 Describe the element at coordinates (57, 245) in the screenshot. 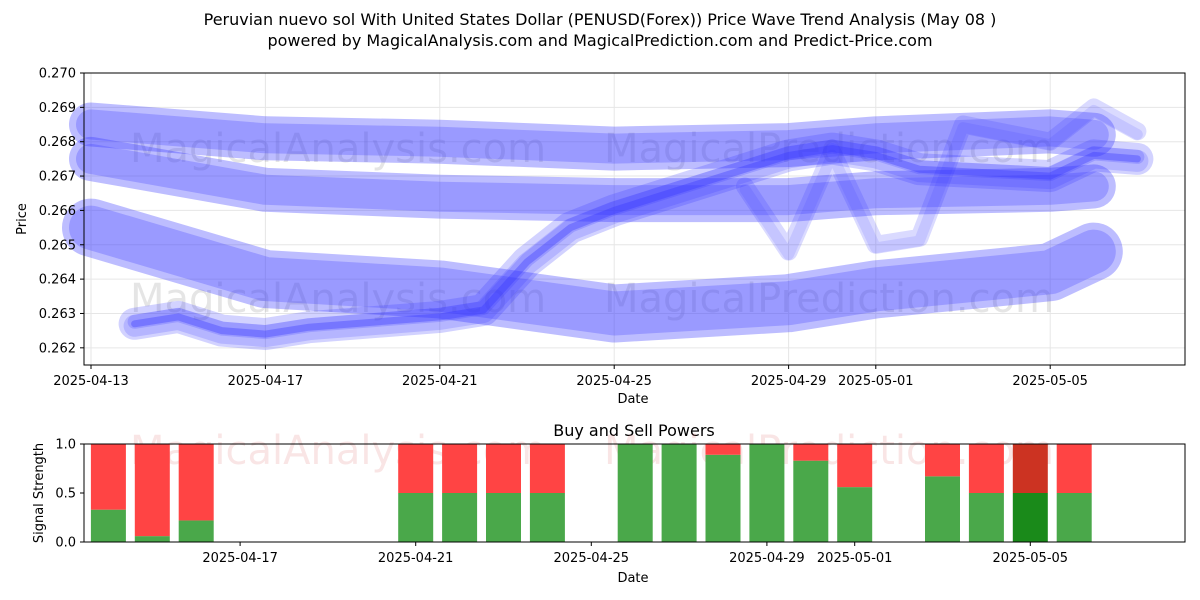

I see `price-y-tick-label: 0.265` at that location.